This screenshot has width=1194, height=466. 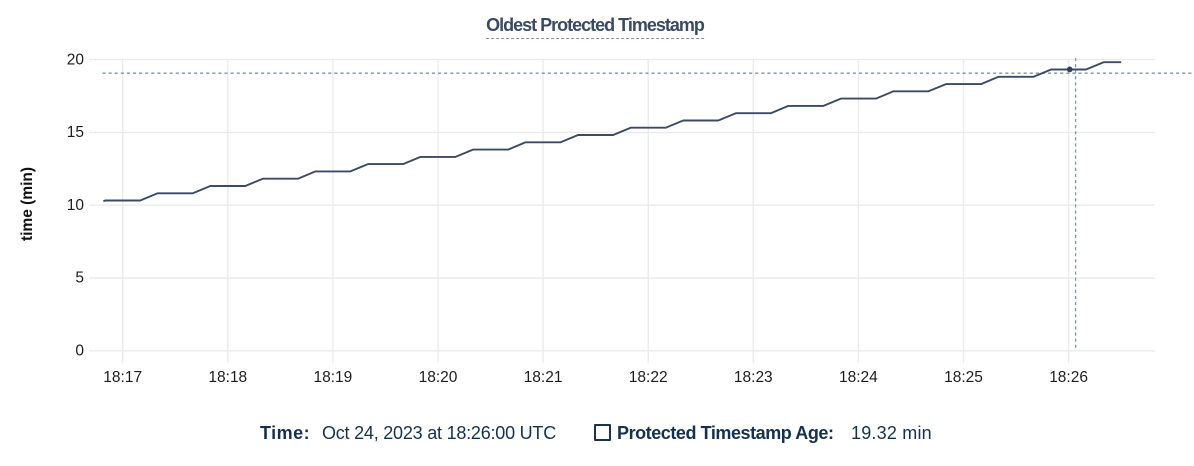 I want to click on svg-text: 18:25, so click(x=963, y=377).